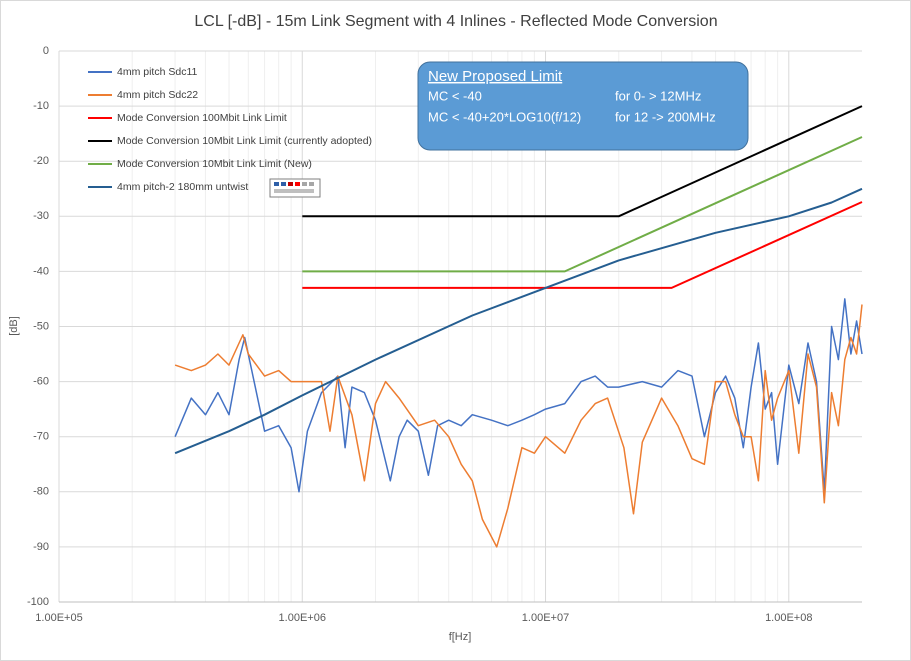 The height and width of the screenshot is (661, 911). I want to click on legend-icon, so click(295, 188).